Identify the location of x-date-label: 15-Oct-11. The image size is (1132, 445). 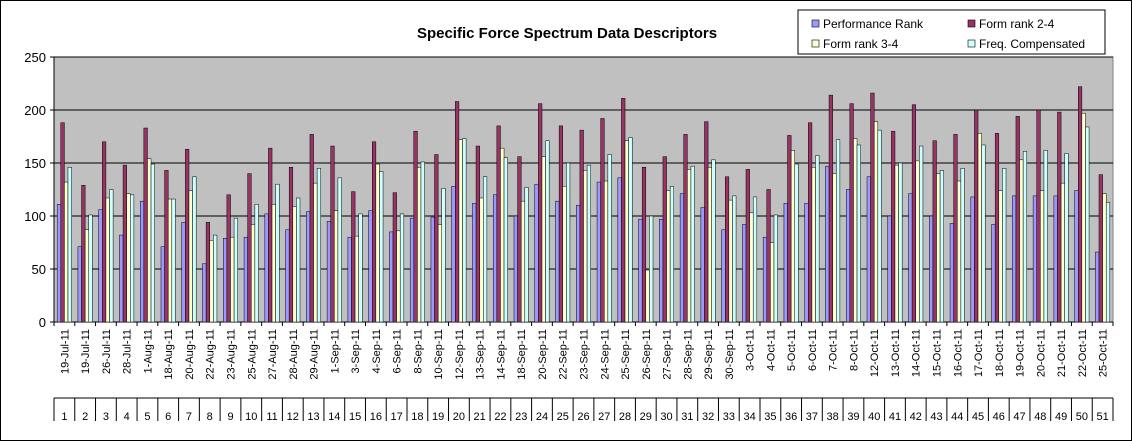
(938, 353).